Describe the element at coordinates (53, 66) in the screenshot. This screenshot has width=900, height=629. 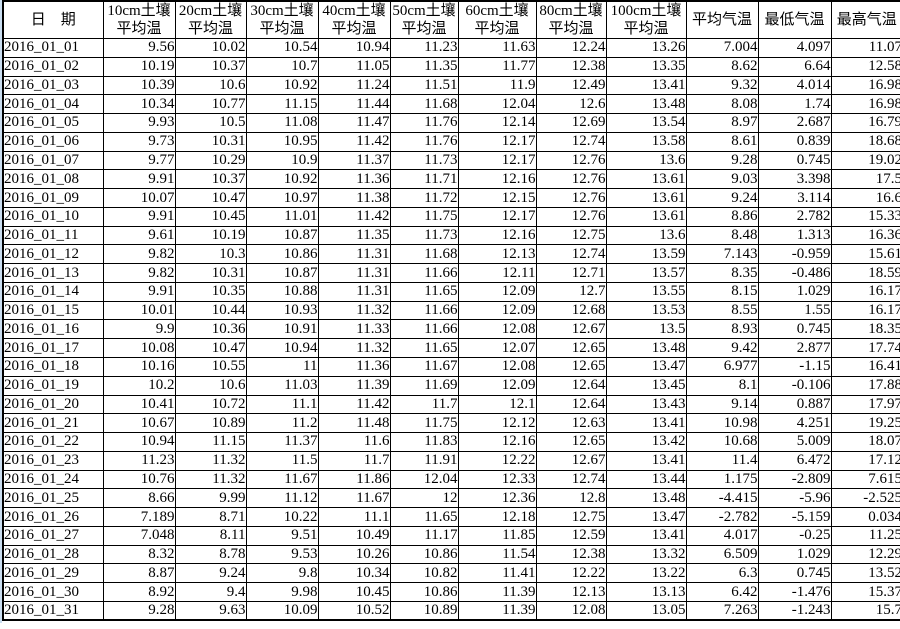
I see `date-cell: 2016_01_02` at that location.